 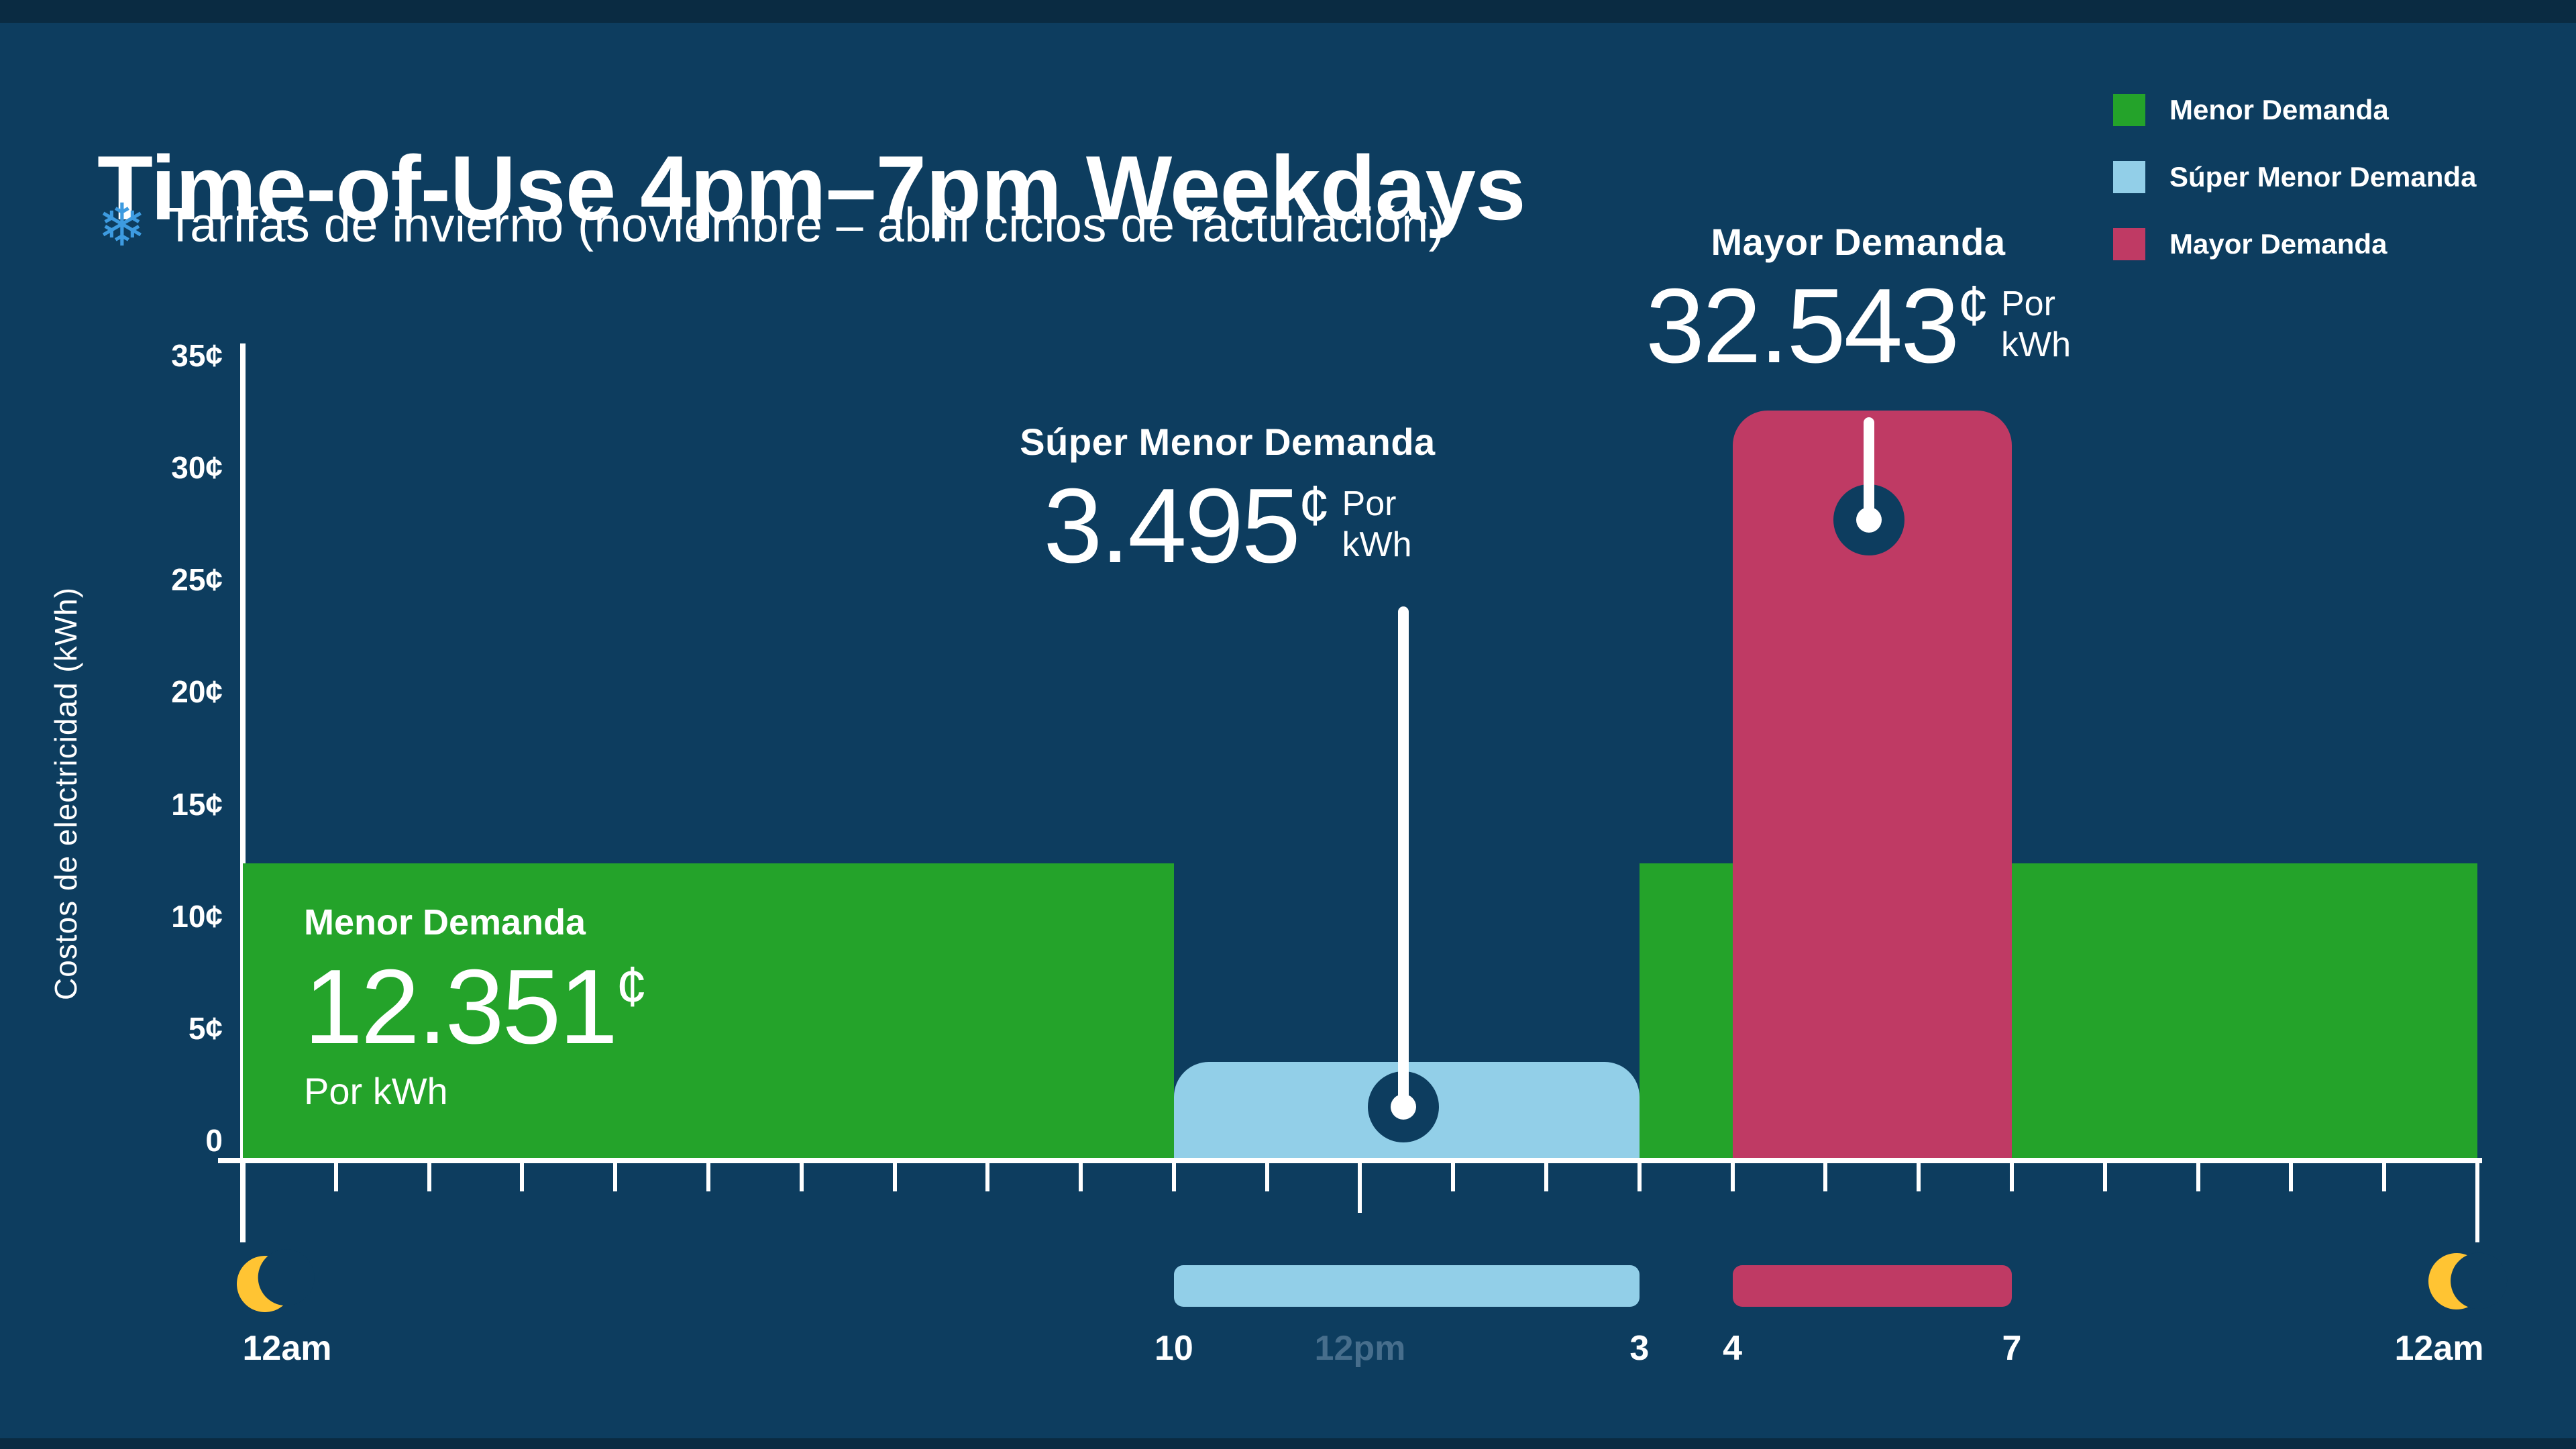 What do you see at coordinates (1686, 1012) in the screenshot?
I see `rate-bar-2-menor-demanda` at bounding box center [1686, 1012].